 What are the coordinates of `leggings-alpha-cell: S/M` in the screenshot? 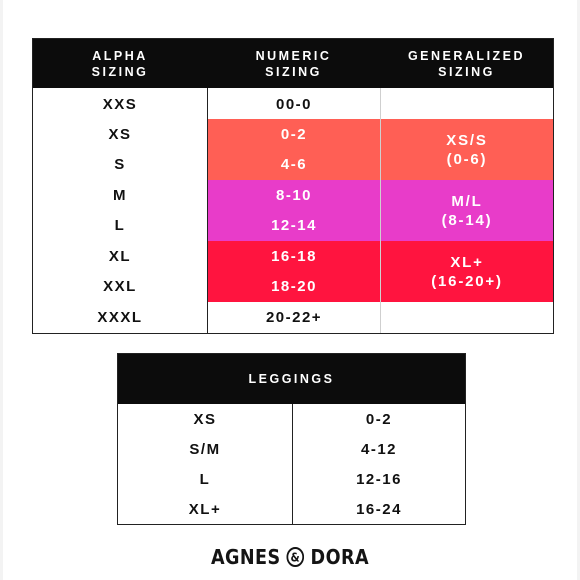 It's located at (205, 449).